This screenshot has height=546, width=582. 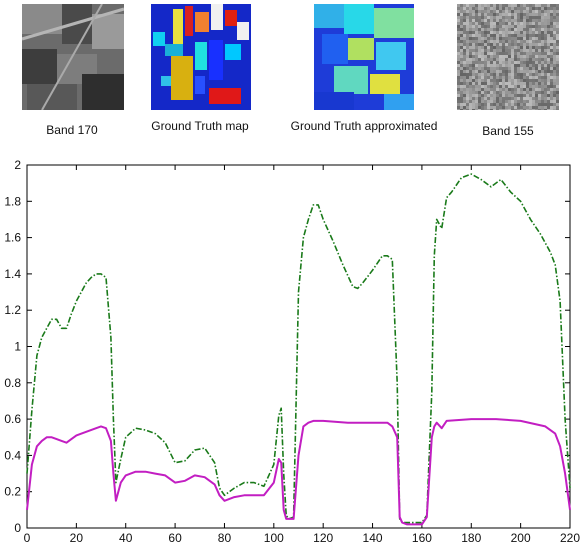 What do you see at coordinates (27, 538) in the screenshot?
I see `x-tick-label: 0` at bounding box center [27, 538].